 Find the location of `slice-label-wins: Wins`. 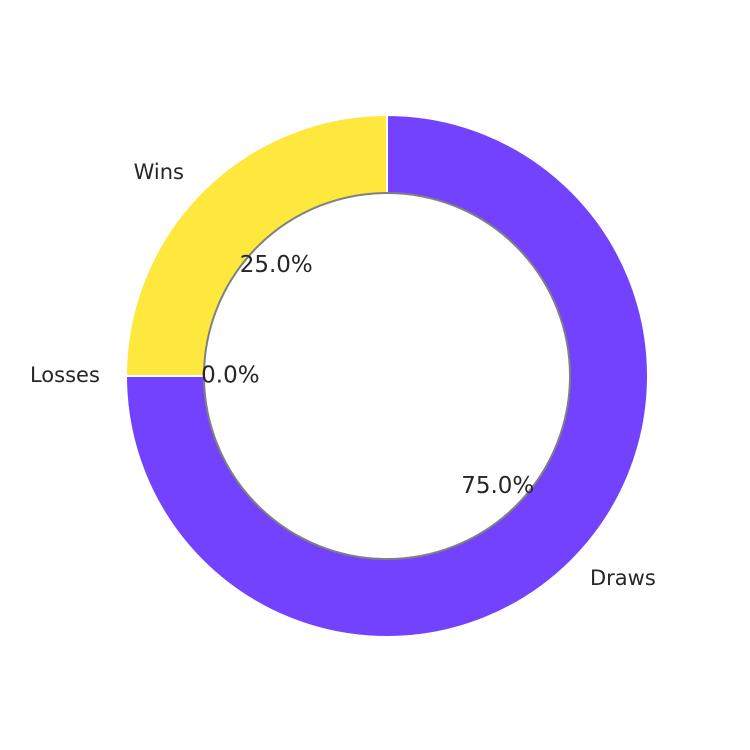

slice-label-wins: Wins is located at coordinates (159, 172).